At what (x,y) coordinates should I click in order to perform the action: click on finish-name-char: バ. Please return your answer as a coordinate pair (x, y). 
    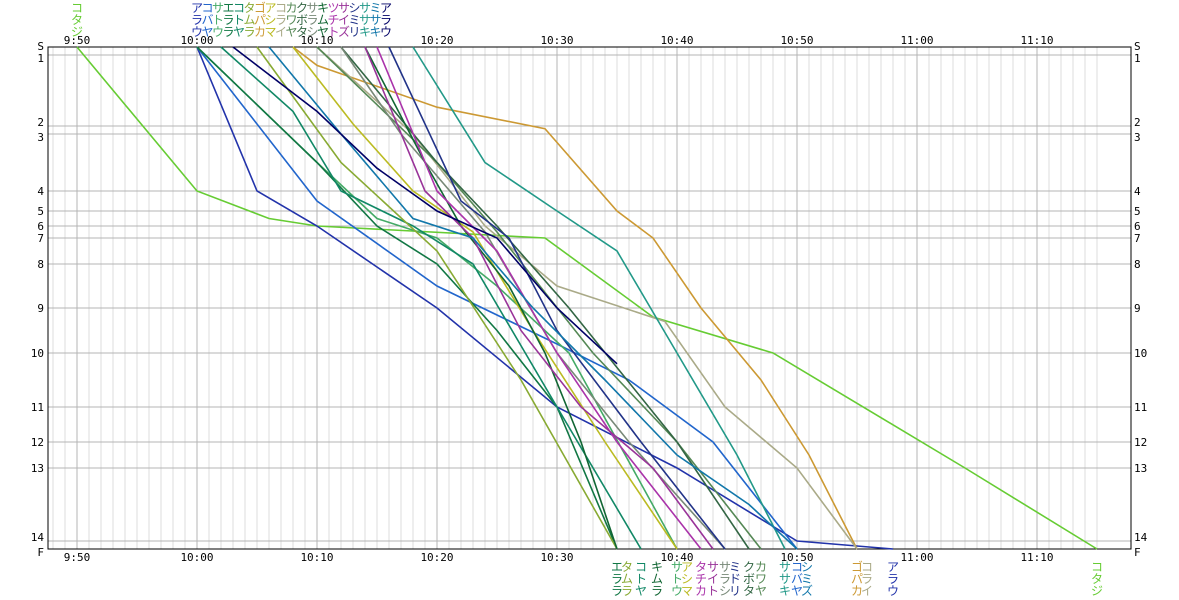
    Looking at the image, I should click on (797, 579).